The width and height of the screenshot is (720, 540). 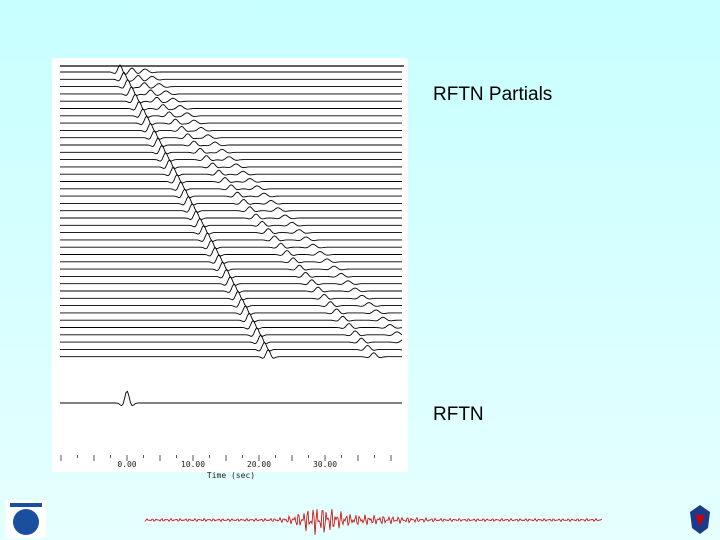 I want to click on logo-left, so click(x=26, y=519).